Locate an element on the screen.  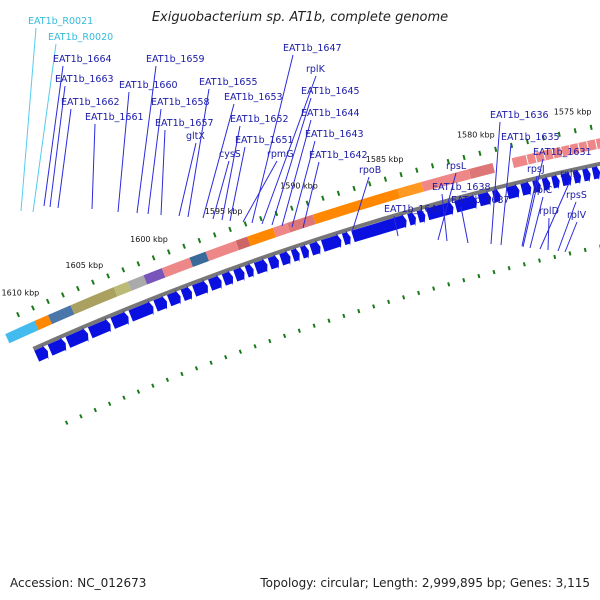
rna-label: EAT1b_R0020 is located at coordinates (80, 37).